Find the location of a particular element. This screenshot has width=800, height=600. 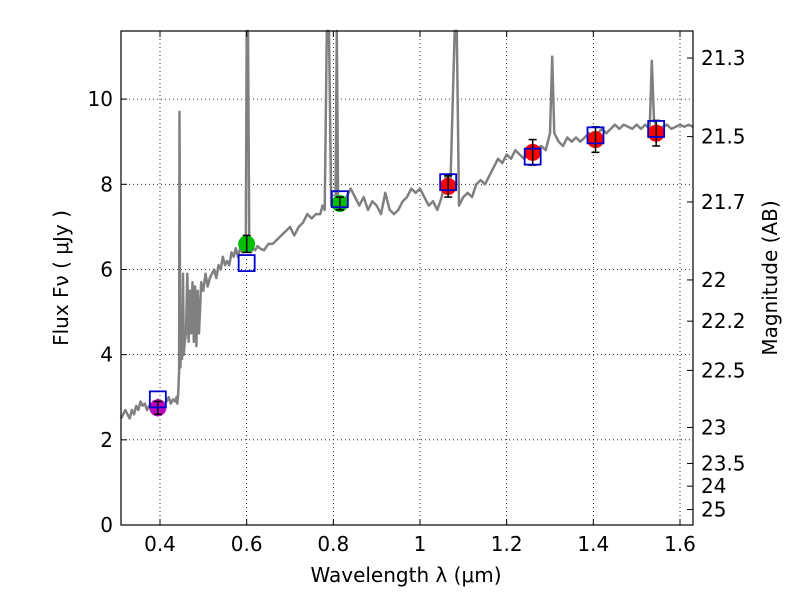

right-tick-label: 22 is located at coordinates (713, 280).